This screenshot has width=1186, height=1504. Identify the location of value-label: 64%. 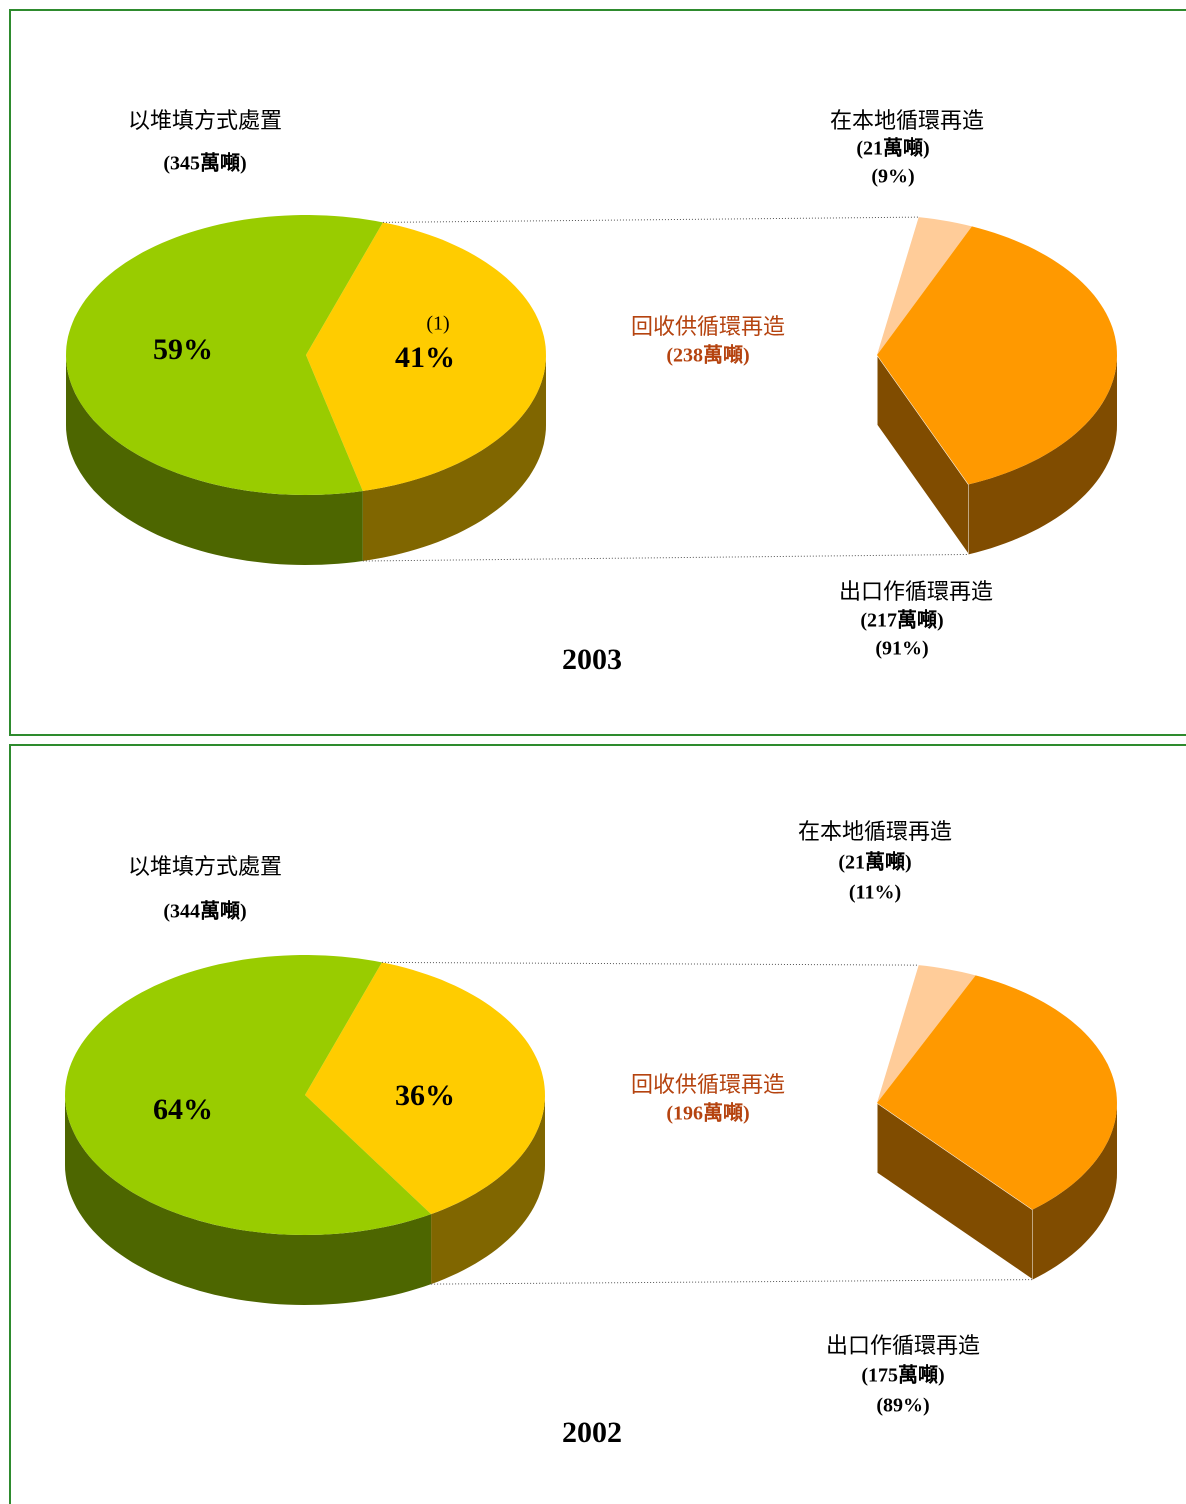
(183, 1109).